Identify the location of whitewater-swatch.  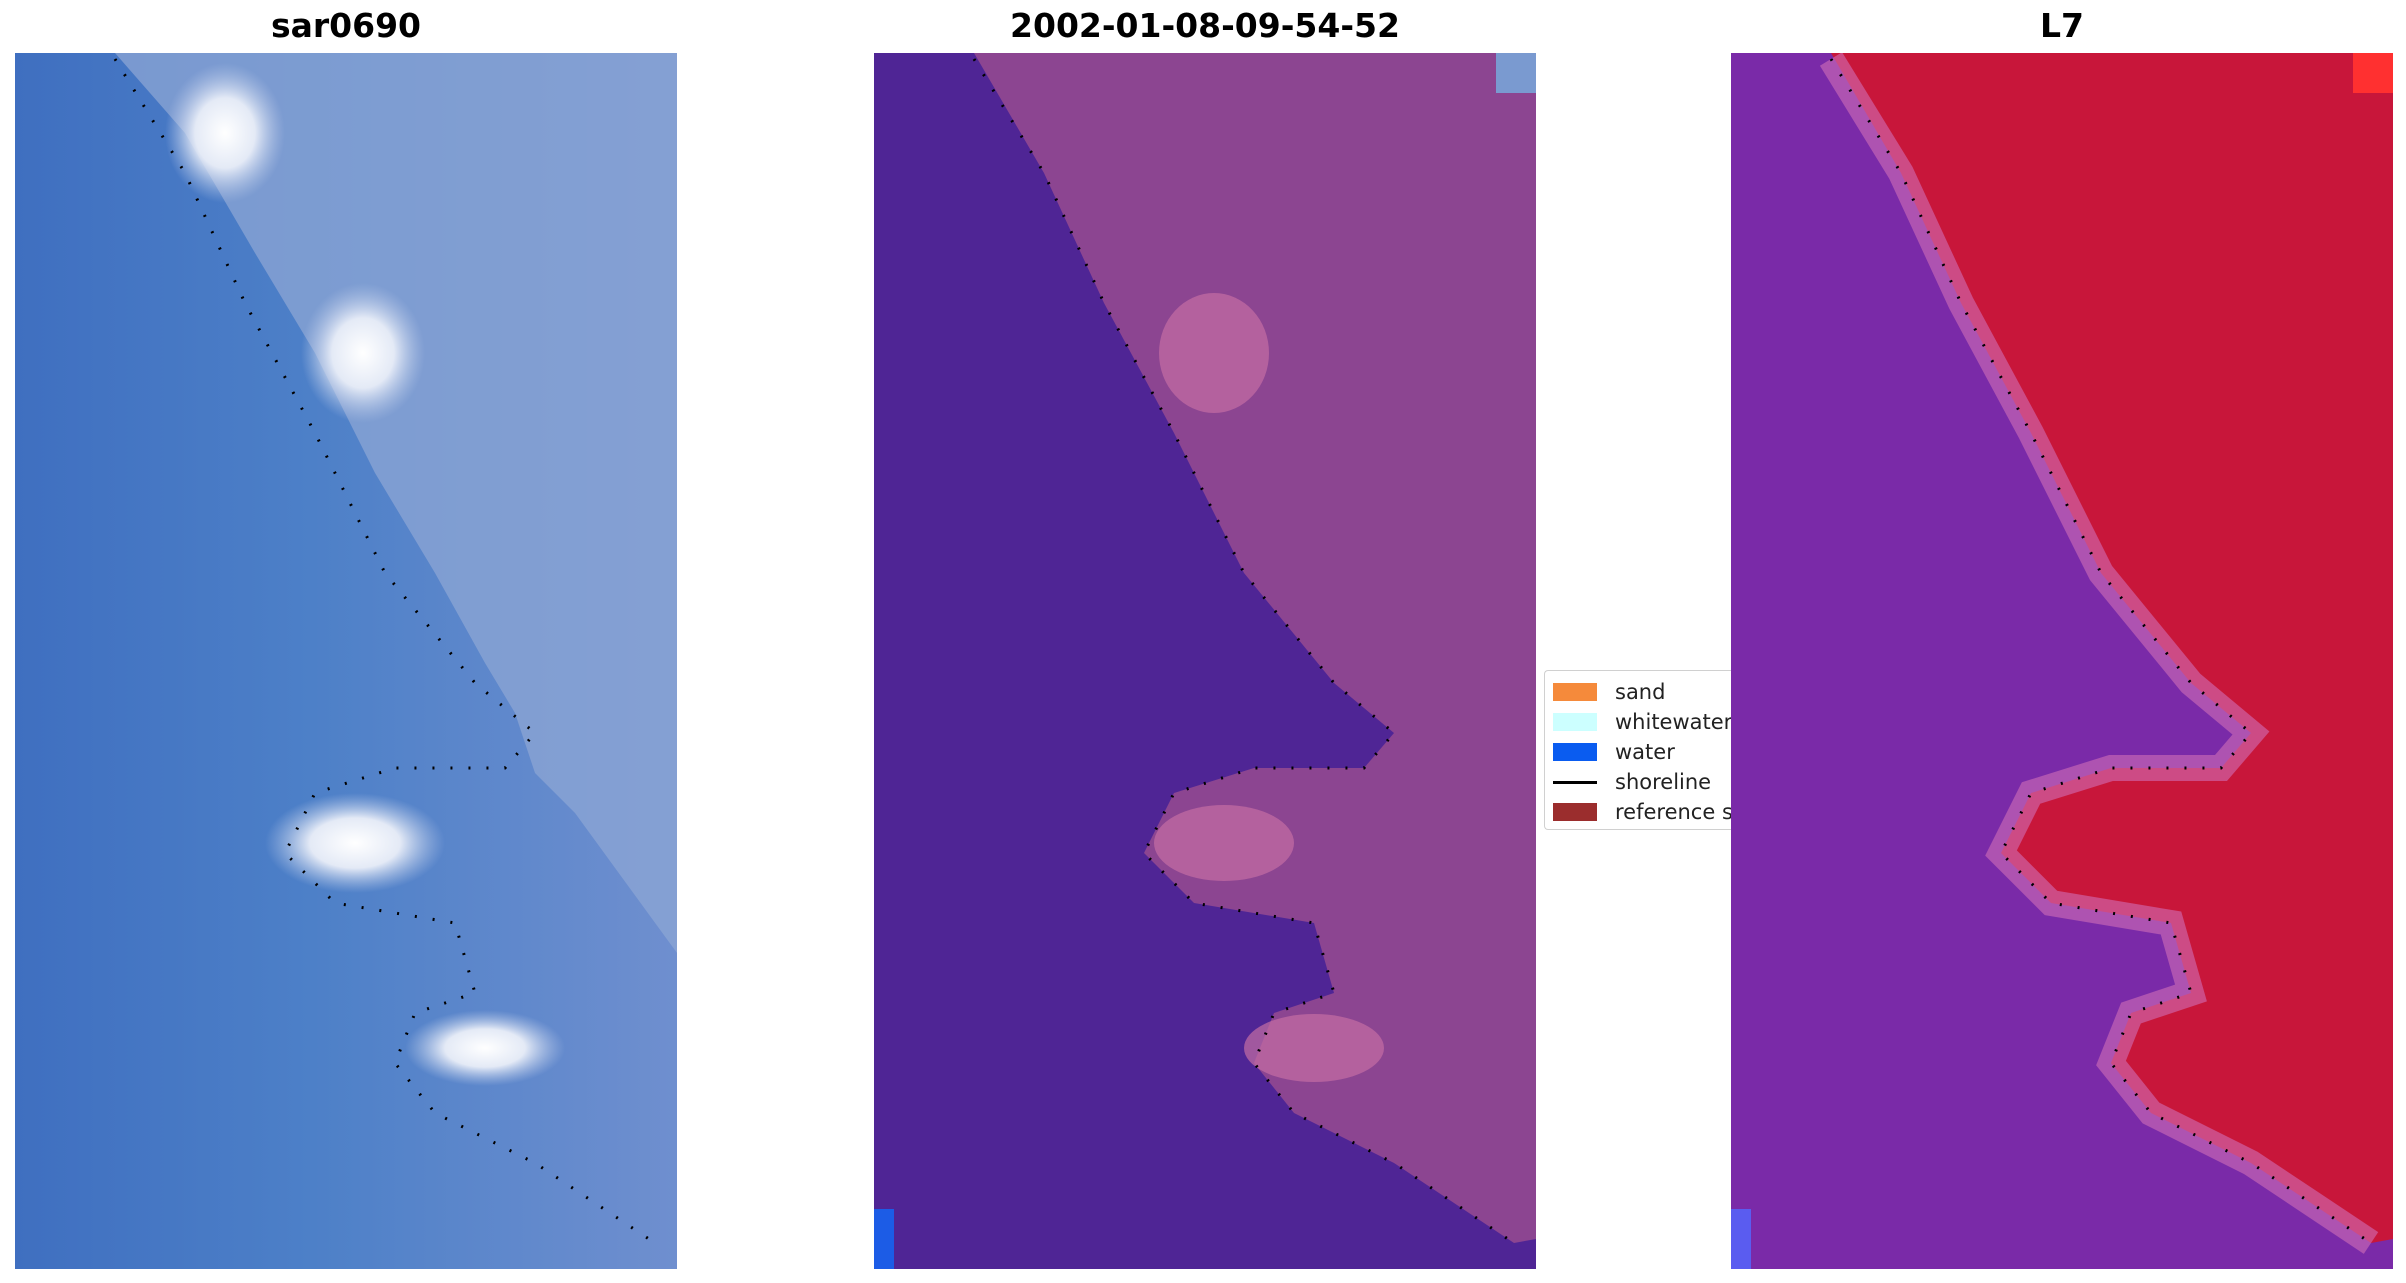
(1575, 722).